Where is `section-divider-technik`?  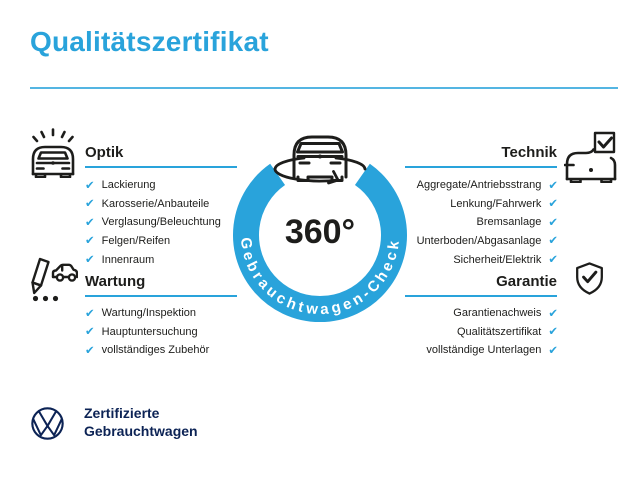
section-divider-technik is located at coordinates (481, 167).